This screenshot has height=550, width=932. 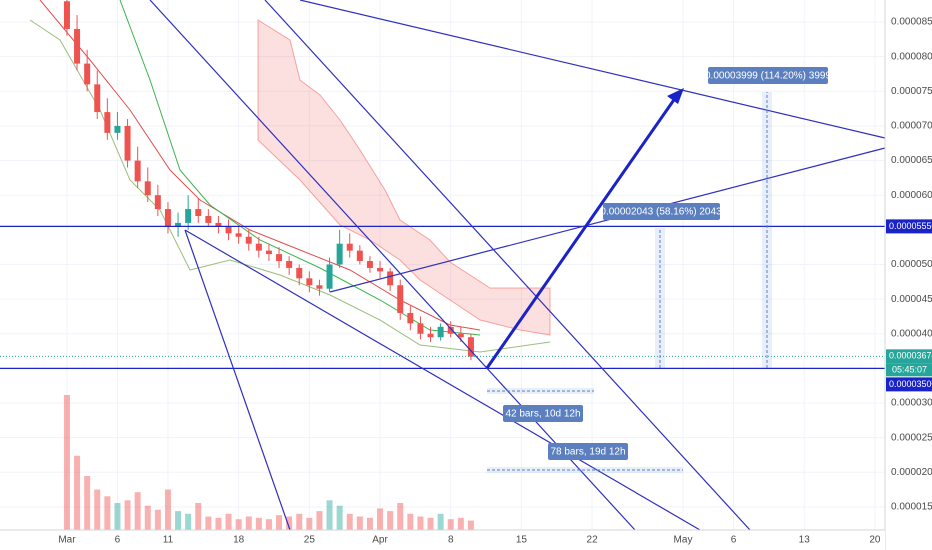 I want to click on x-tick-label: 13, so click(x=805, y=540).